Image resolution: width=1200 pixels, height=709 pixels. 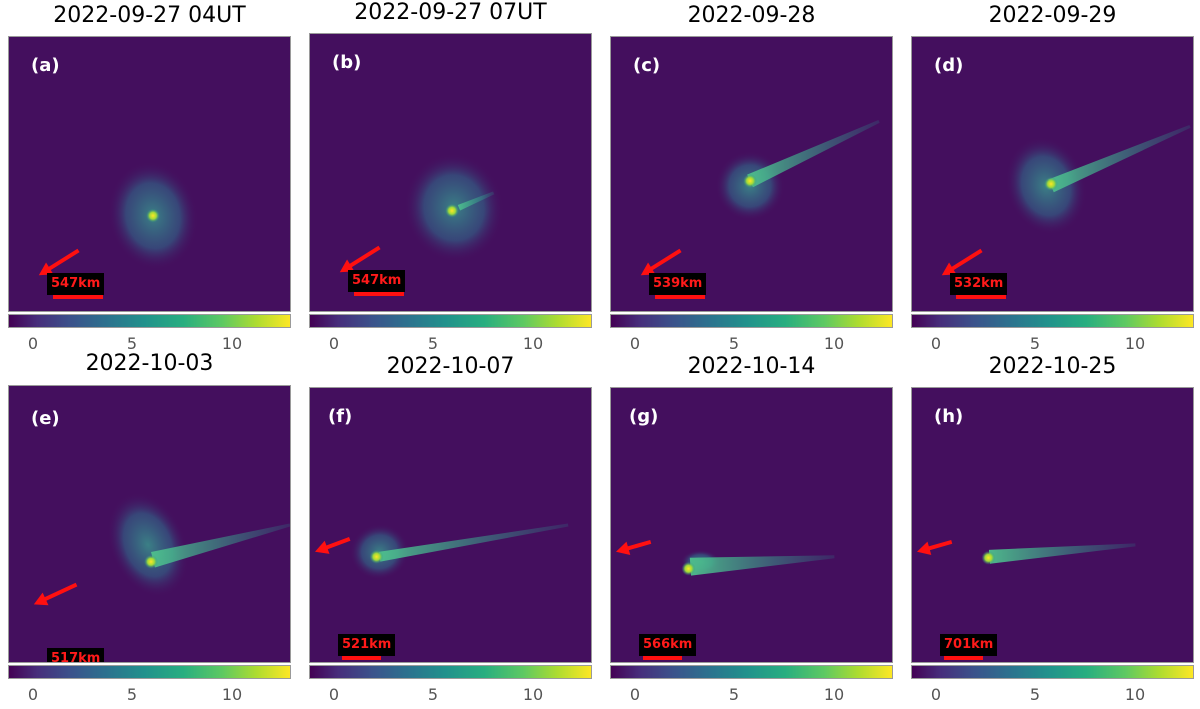 I want to click on panel-g: 2022-10-14 (g) 566km 0 5 10, so click(x=751, y=527).